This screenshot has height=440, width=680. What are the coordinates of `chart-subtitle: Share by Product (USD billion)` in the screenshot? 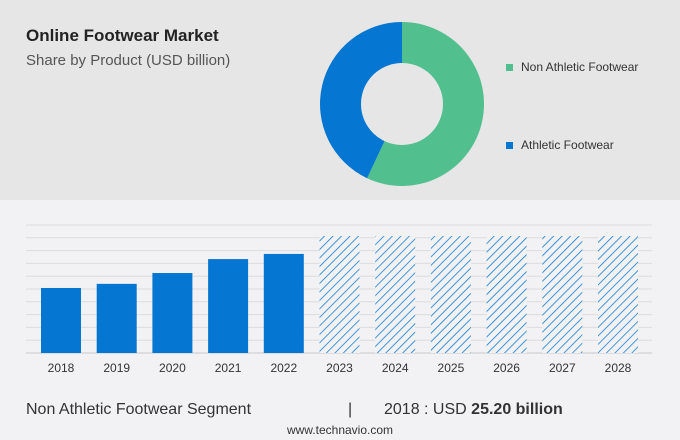 It's located at (128, 60).